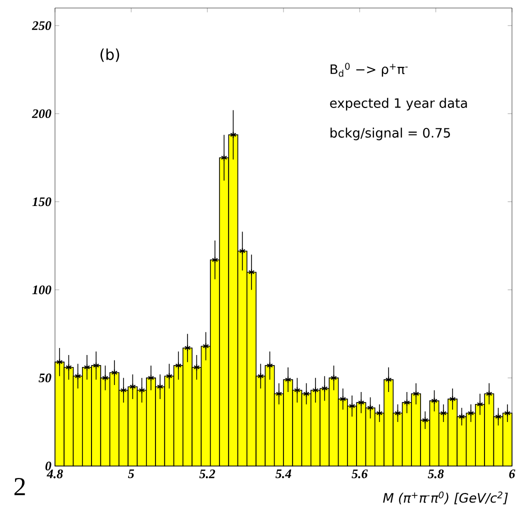  What do you see at coordinates (42, 25) in the screenshot?
I see `y-tick-label: 250` at bounding box center [42, 25].